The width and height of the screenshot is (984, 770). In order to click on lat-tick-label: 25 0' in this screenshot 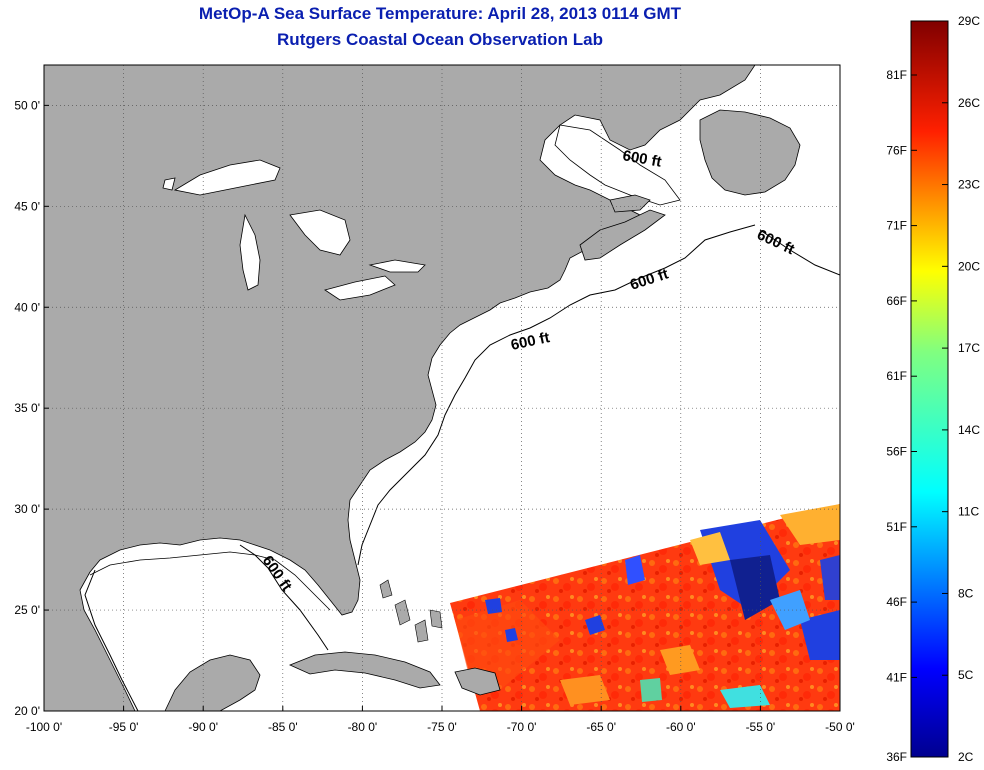, I will do `click(27, 610)`.